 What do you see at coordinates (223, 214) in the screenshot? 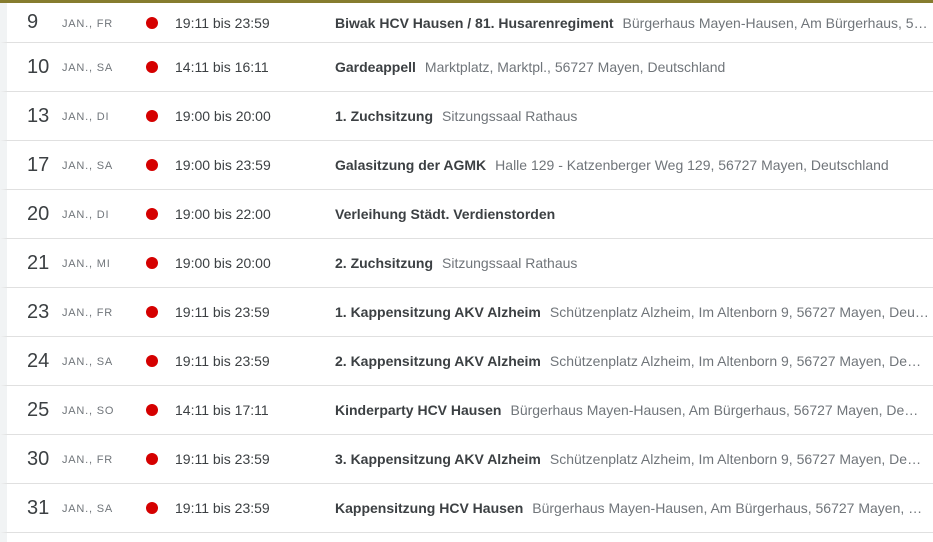
I see `event-time-range: 19:00 bis 22:00` at bounding box center [223, 214].